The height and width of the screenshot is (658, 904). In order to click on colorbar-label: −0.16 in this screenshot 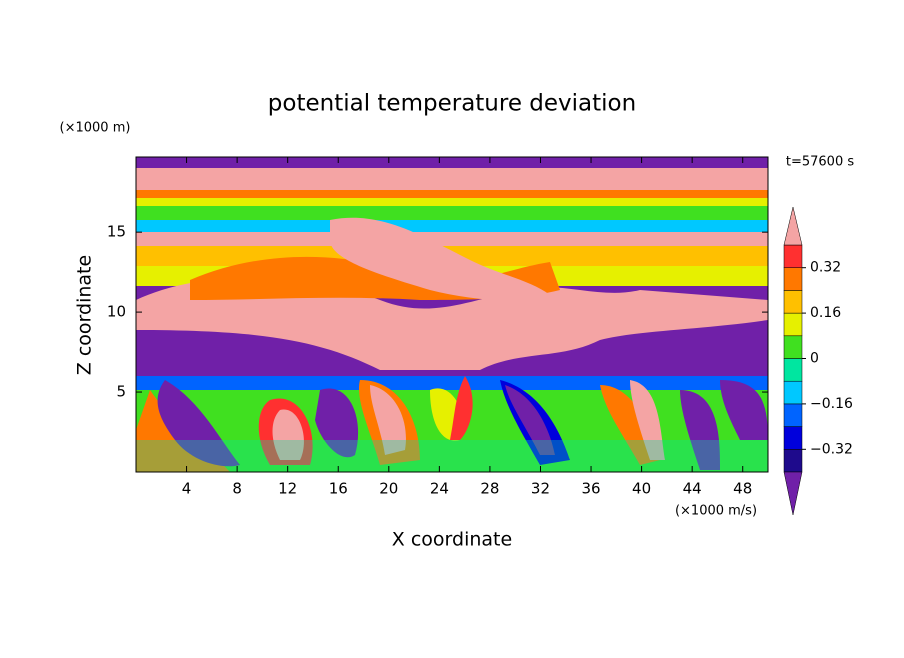, I will do `click(831, 404)`.